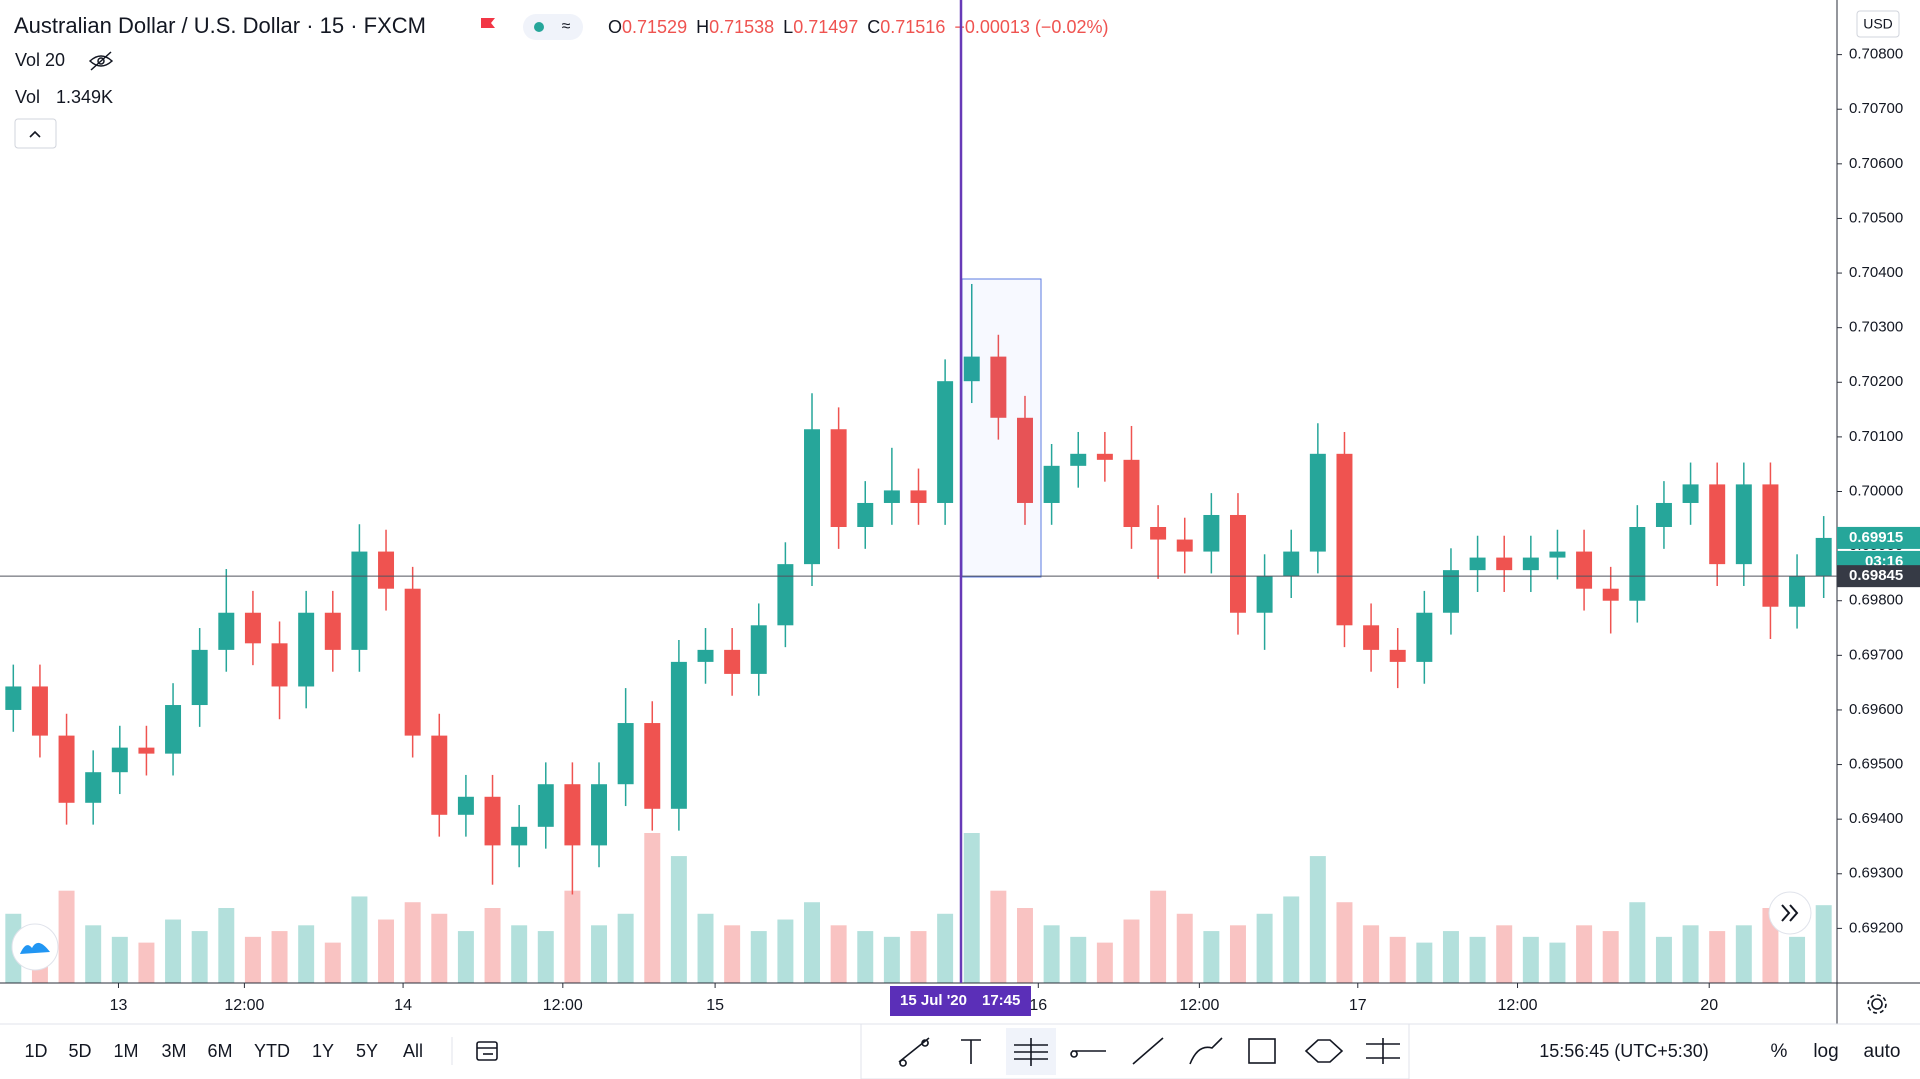 The image size is (1920, 1079). What do you see at coordinates (487, 1051) in the screenshot?
I see `date-range-icon` at bounding box center [487, 1051].